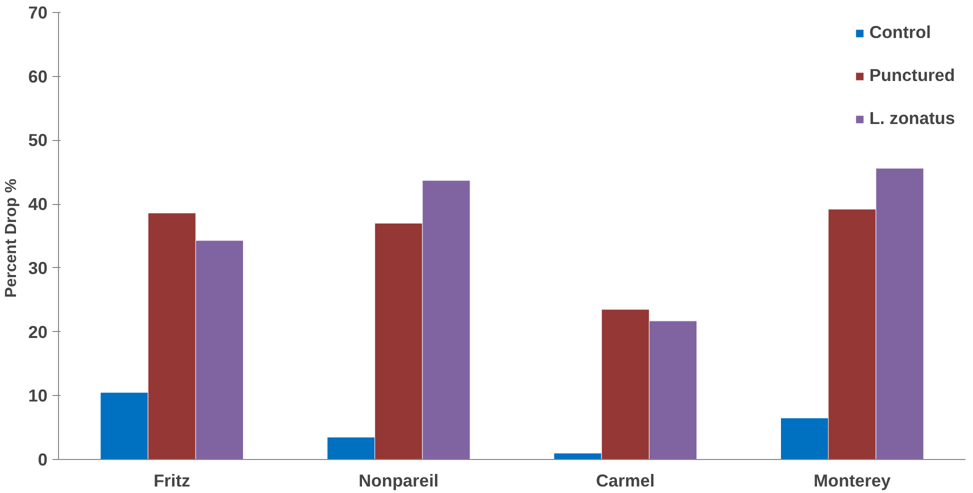 The height and width of the screenshot is (493, 973). I want to click on legend-label: Control, so click(900, 32).